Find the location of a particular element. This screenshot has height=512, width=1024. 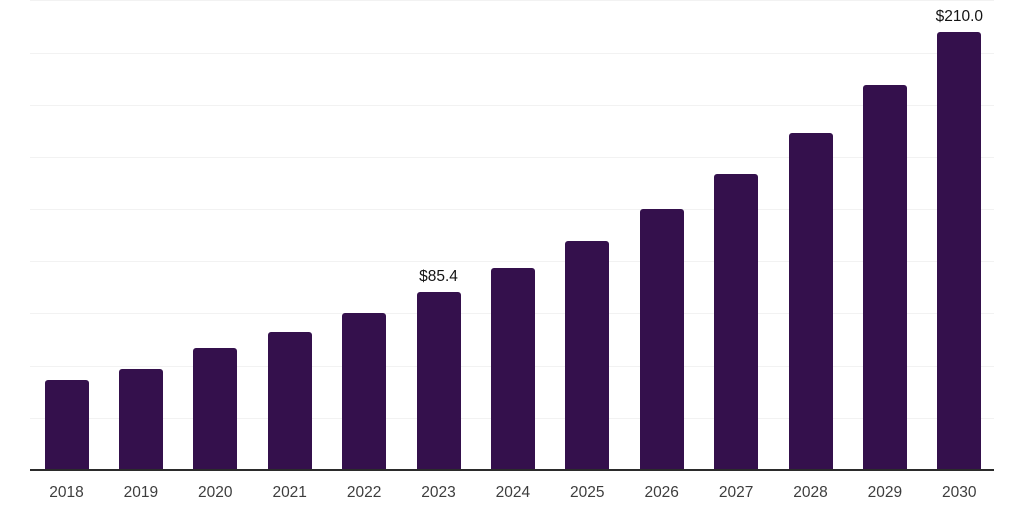

bar-2022 is located at coordinates (364, 391).